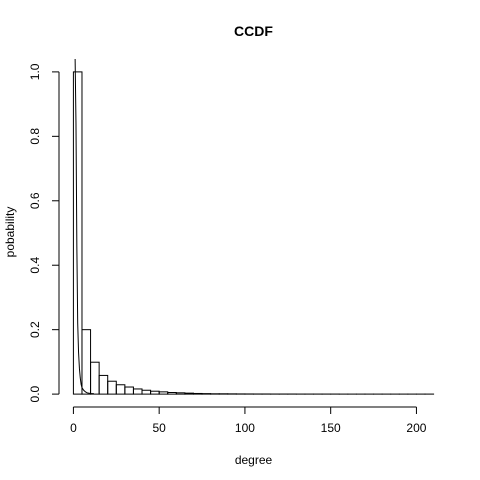 This screenshot has width=480, height=480. Describe the element at coordinates (248, 420) in the screenshot. I see `x-axis: 0 50 100 150 200` at that location.